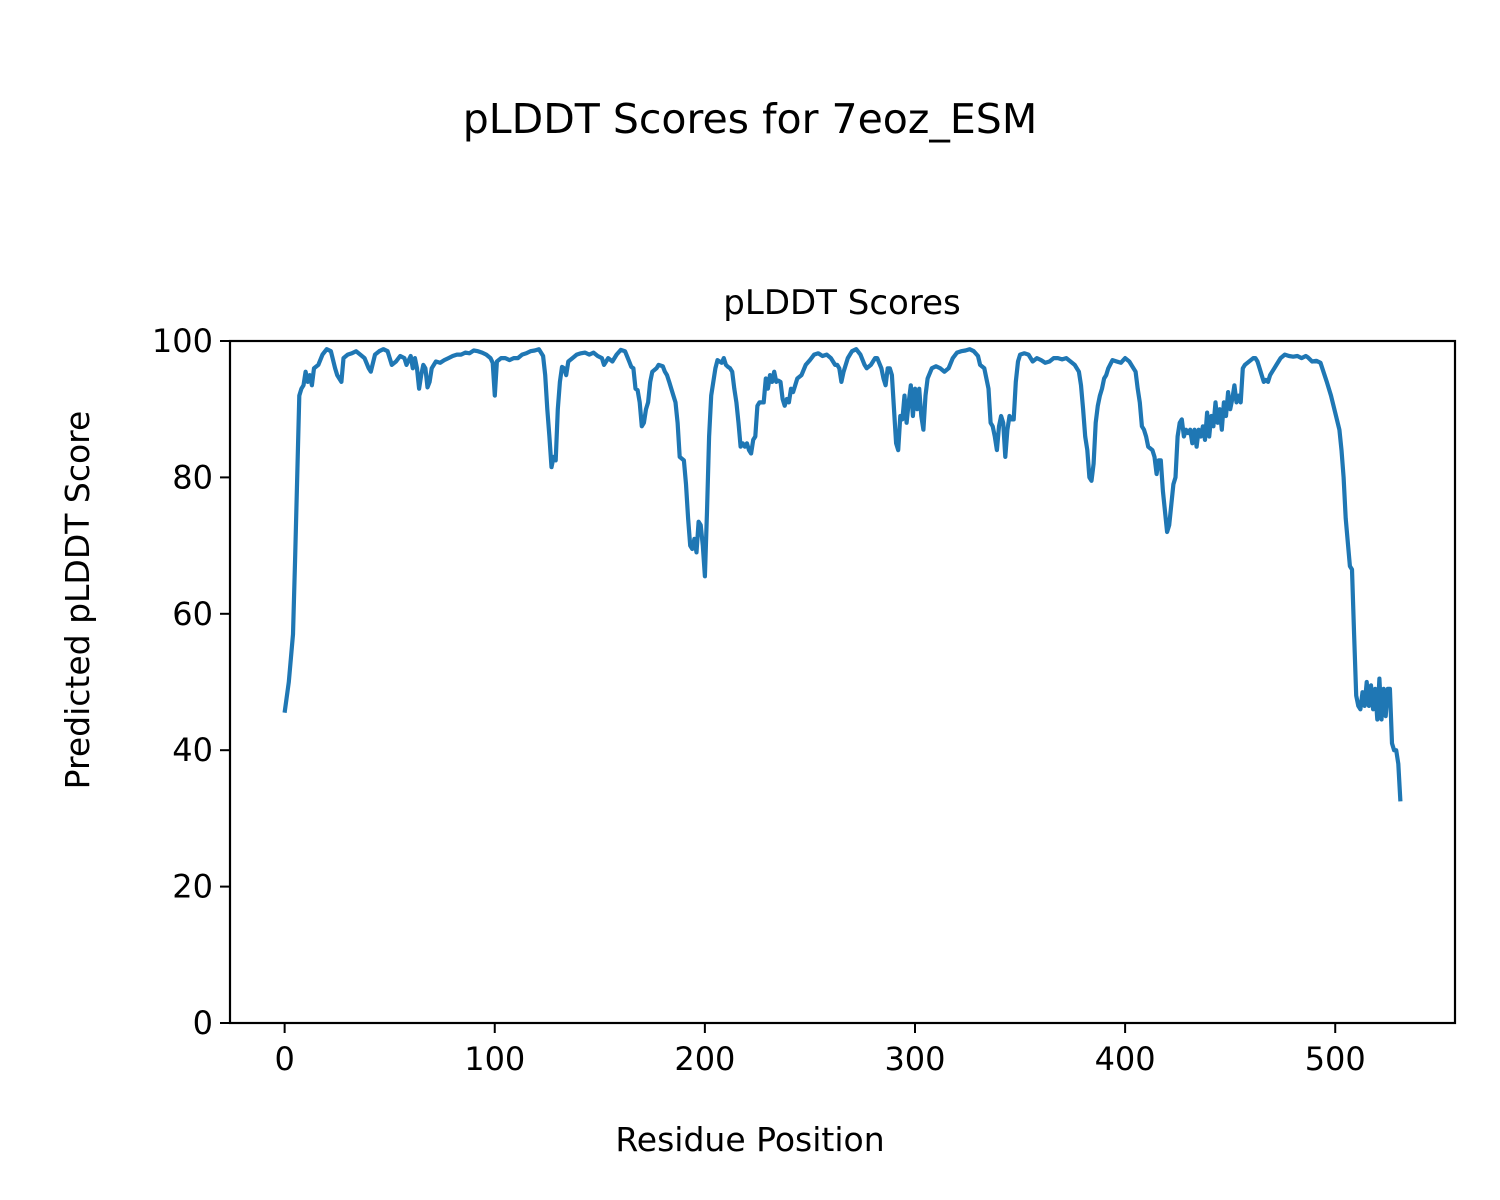 This screenshot has width=1500, height=1200. Describe the element at coordinates (77, 600) in the screenshot. I see `y-axis-label: Predicted pLDDT Score` at that location.